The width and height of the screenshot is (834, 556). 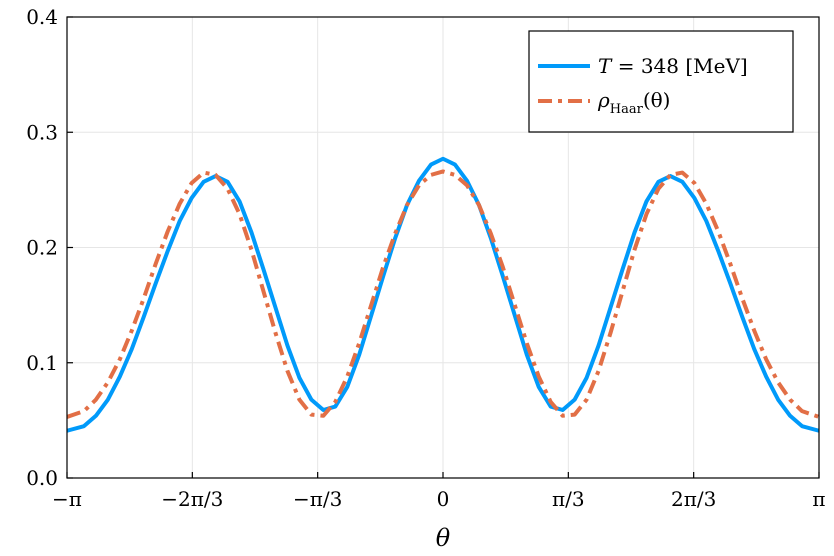 What do you see at coordinates (42, 17) in the screenshot?
I see `y-tick-label-4: 0.4` at bounding box center [42, 17].